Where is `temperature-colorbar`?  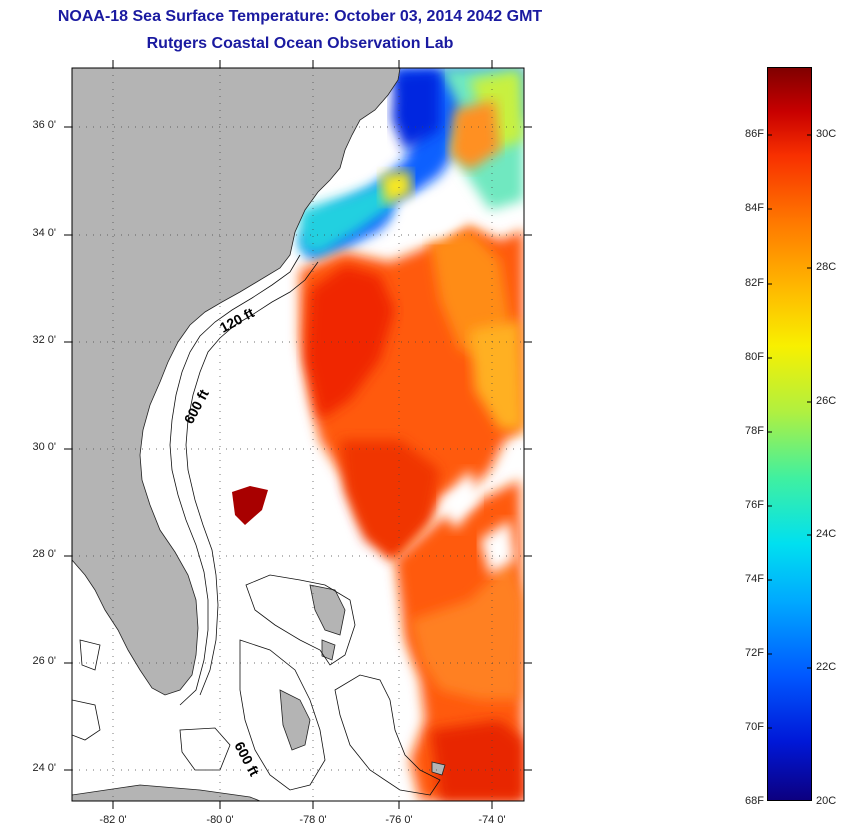
temperature-colorbar is located at coordinates (789, 434).